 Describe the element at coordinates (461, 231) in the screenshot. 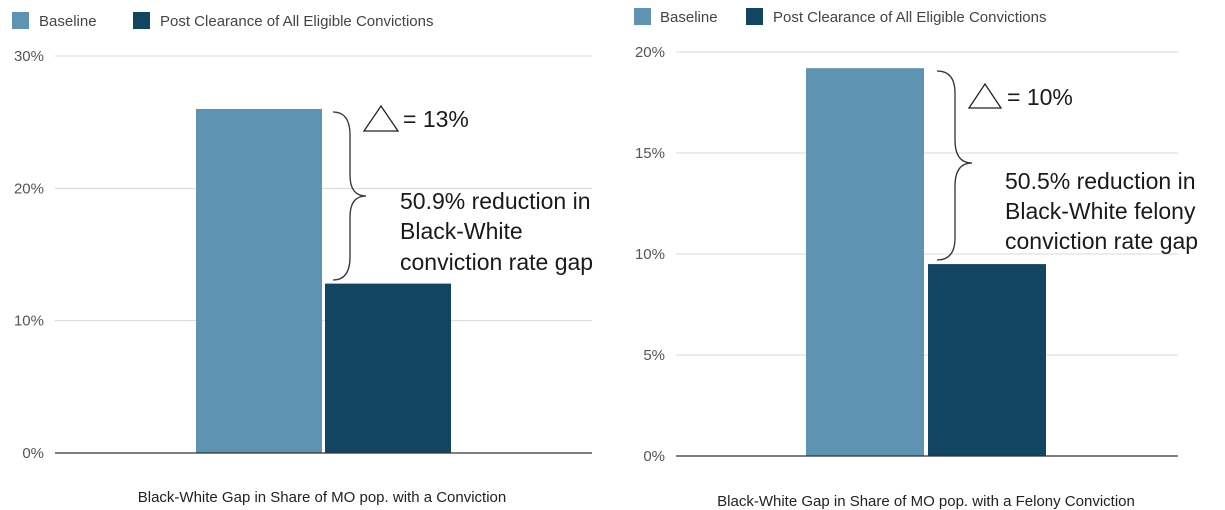

I see `annotation-line-2: Black-White` at that location.